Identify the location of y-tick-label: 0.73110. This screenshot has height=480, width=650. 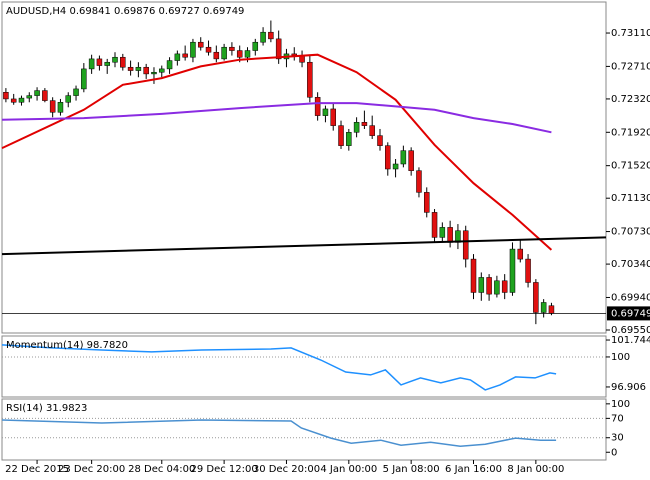
(630, 33).